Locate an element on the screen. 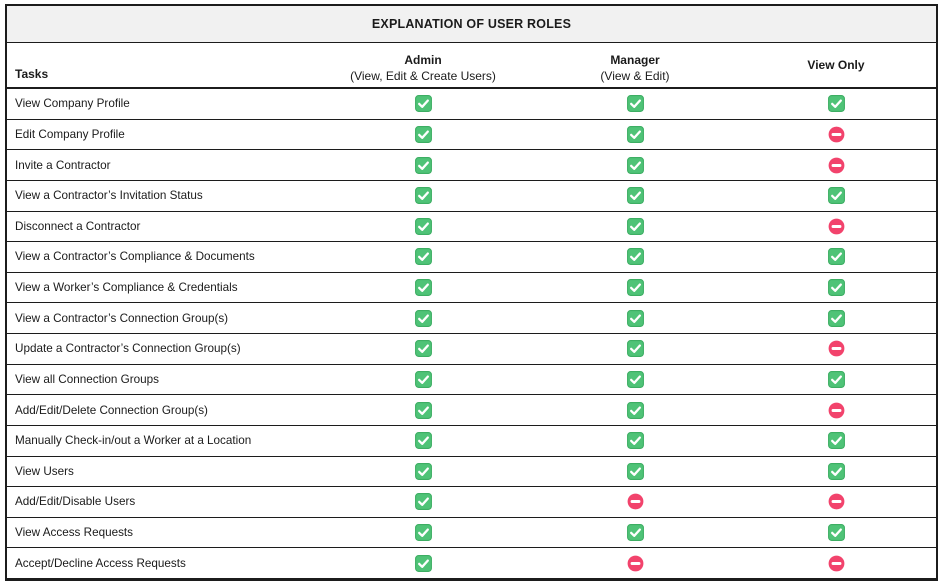 The width and height of the screenshot is (945, 586). task-cell: View a Contractor’s Connection Group(s) is located at coordinates (159, 318).